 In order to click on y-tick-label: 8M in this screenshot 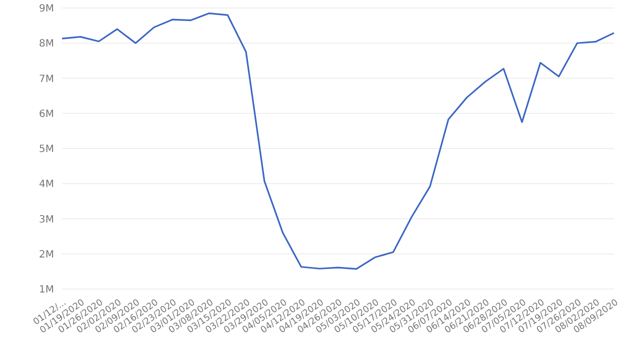, I will do `click(46, 44)`.